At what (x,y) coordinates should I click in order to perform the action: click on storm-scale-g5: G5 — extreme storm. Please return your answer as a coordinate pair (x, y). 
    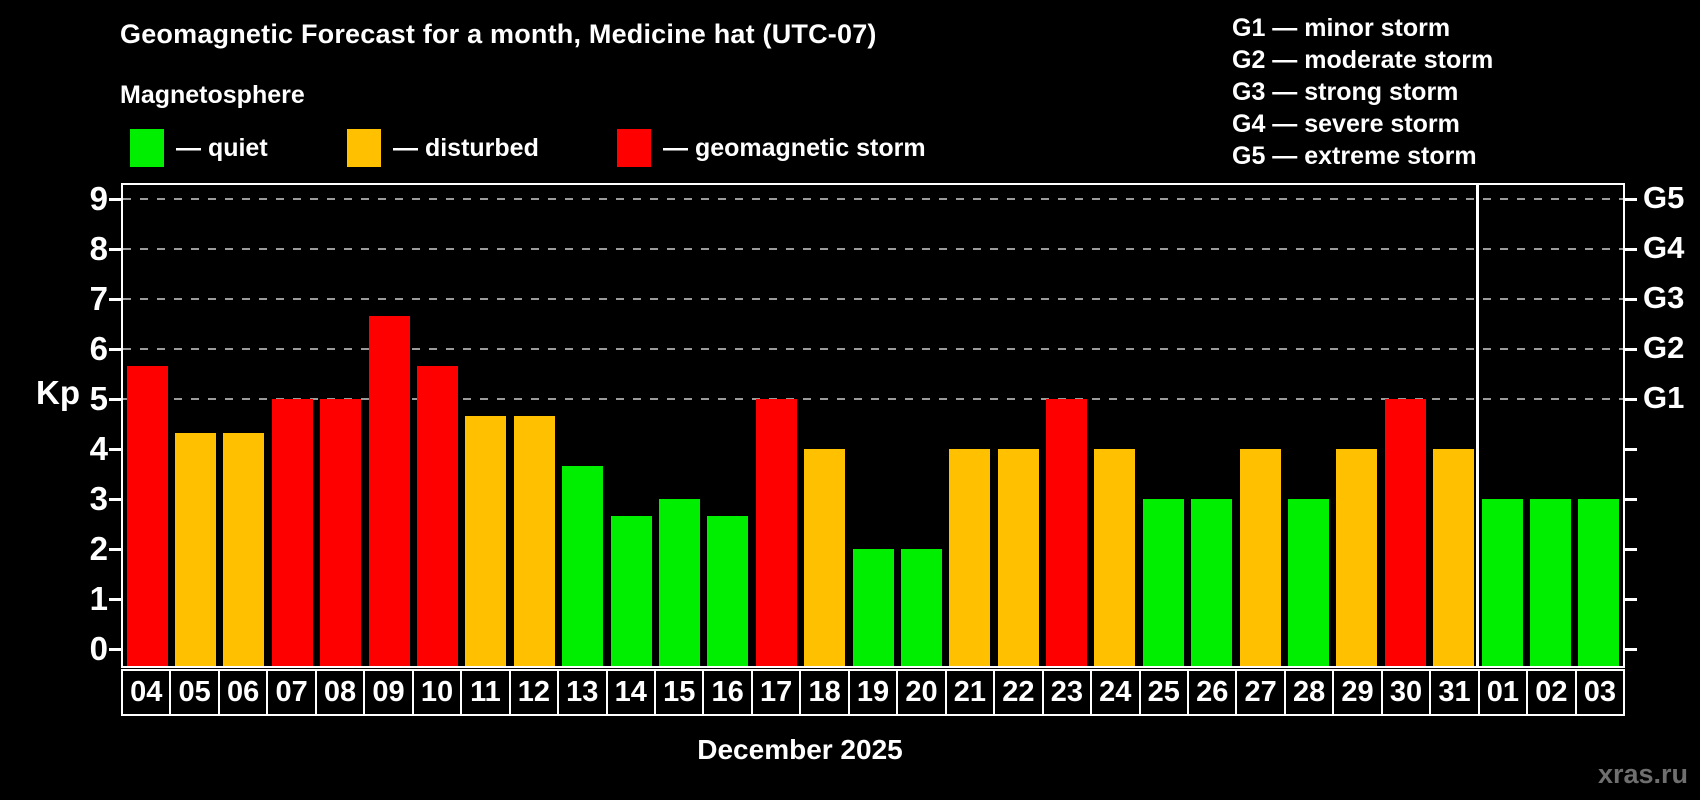
    Looking at the image, I should click on (1354, 156).